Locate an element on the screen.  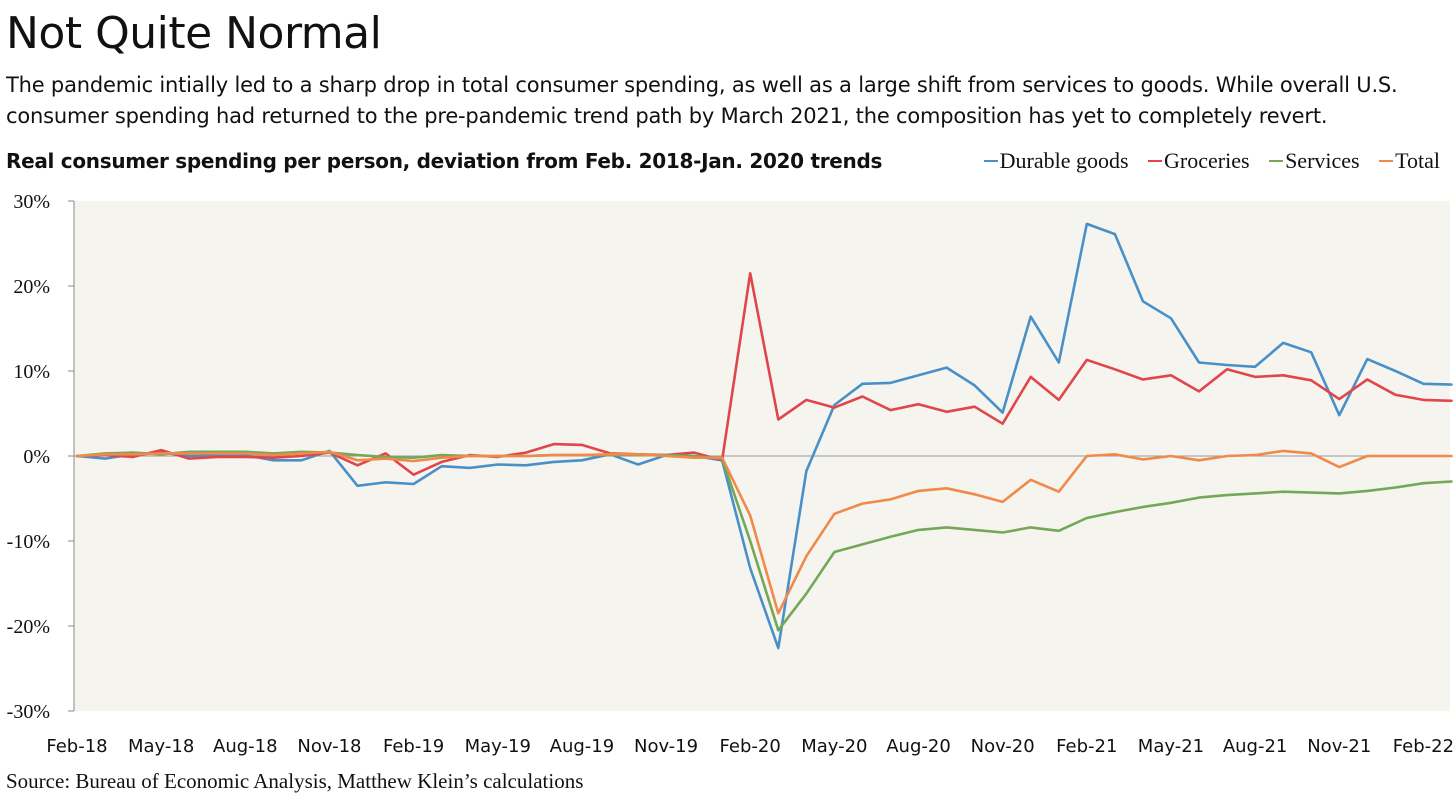
x-tick-label: Nov-21 is located at coordinates (1339, 746).